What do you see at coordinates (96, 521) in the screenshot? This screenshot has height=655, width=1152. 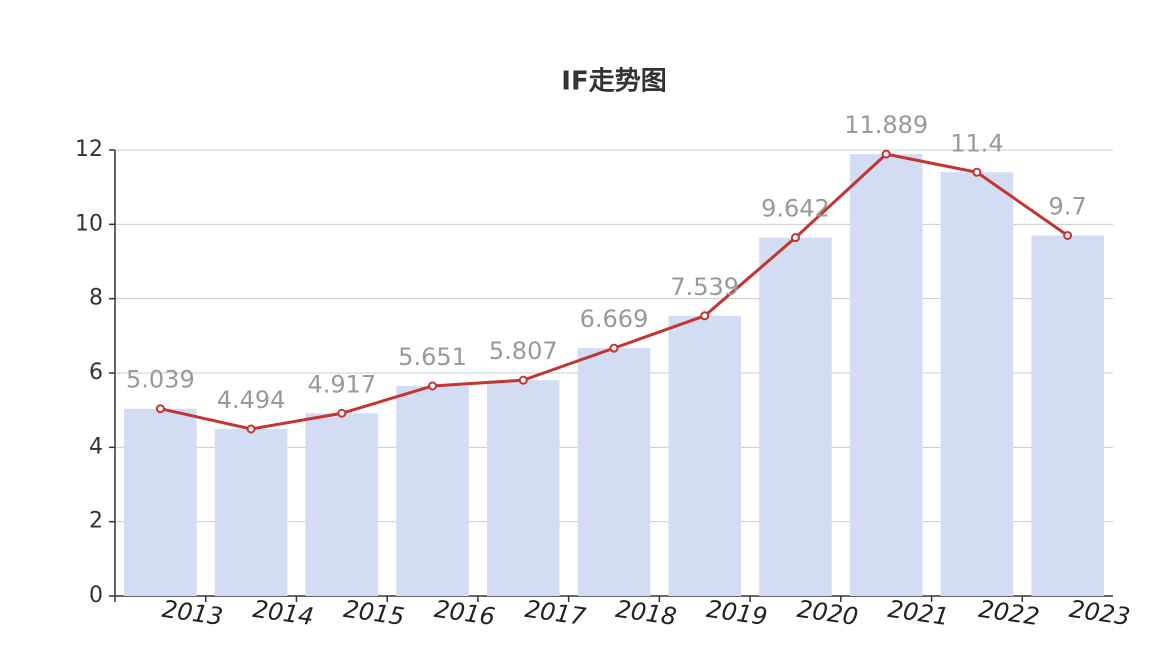 I see `y-tick-label: 2` at bounding box center [96, 521].